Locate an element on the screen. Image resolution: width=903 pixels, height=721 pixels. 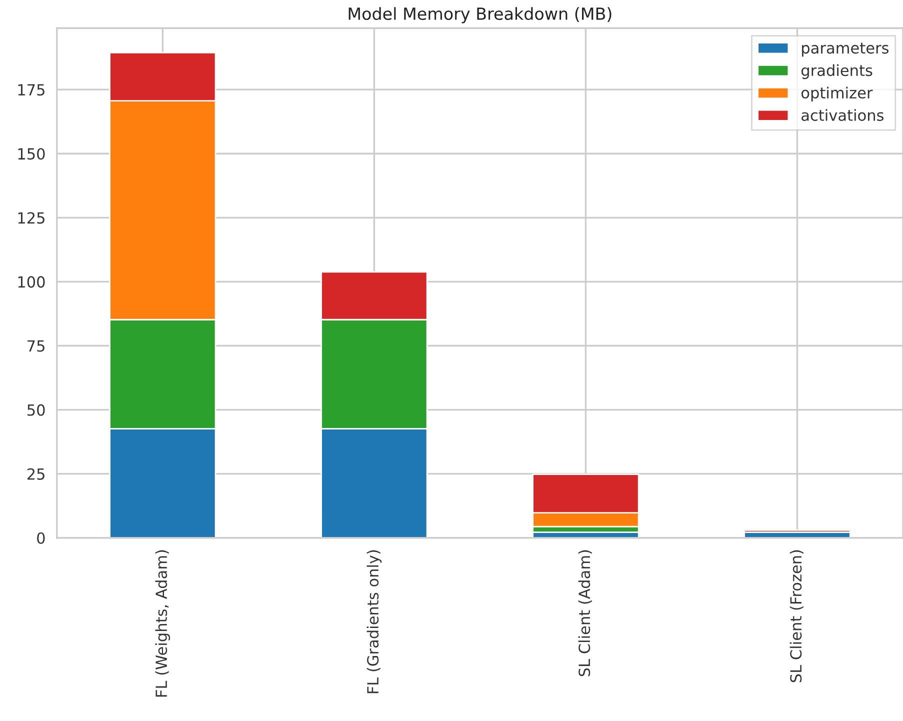
y-tick-label: 175 is located at coordinates (31, 90).